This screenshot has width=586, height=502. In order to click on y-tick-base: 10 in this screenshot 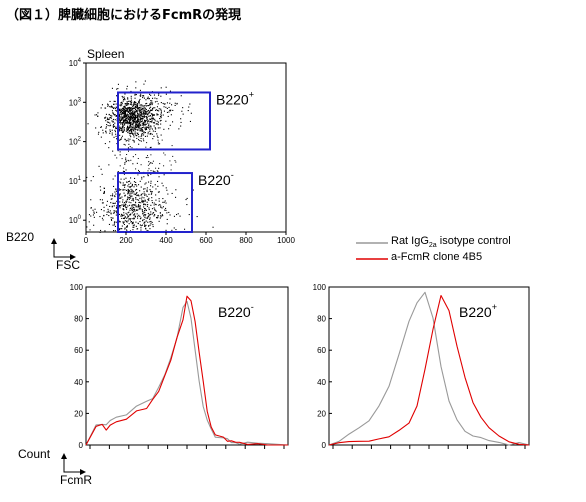, I will do `click(73, 63)`.